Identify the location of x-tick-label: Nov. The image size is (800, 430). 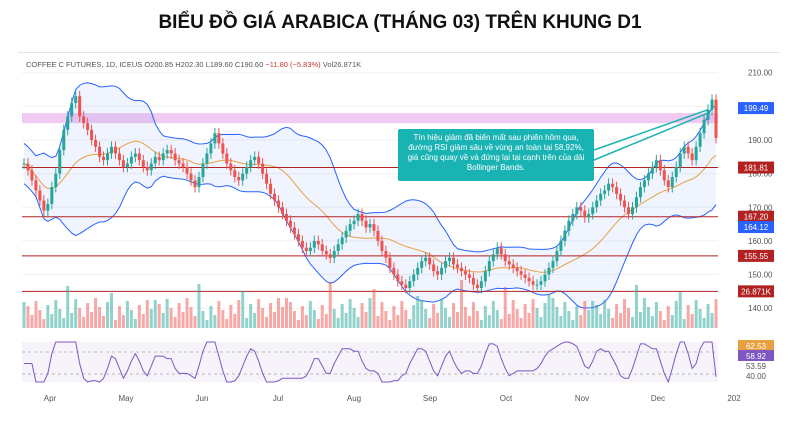
(582, 398).